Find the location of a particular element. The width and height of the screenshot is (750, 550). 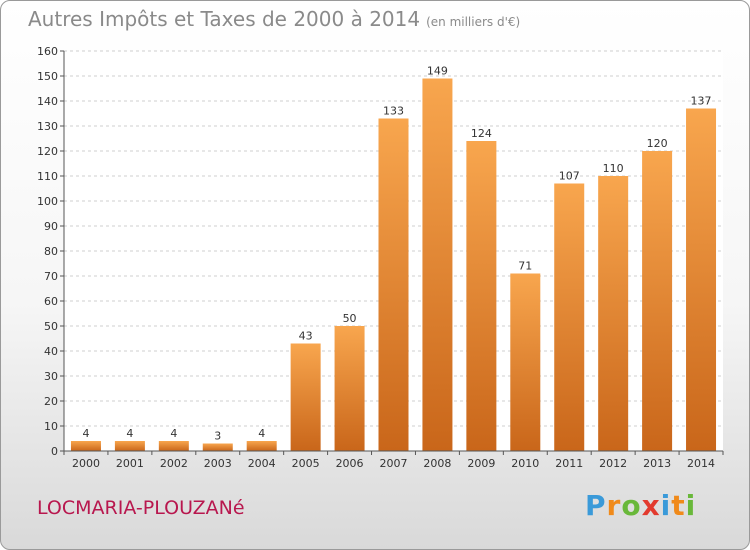

y-tick-label: 60 is located at coordinates (51, 301).